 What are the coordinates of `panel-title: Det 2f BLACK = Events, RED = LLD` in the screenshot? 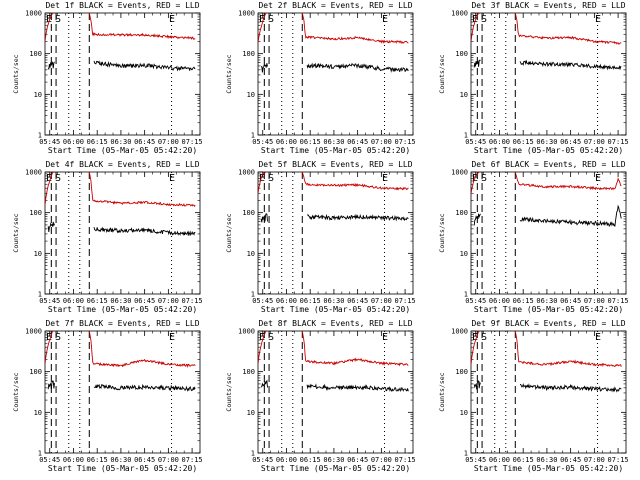 It's located at (335, 5).